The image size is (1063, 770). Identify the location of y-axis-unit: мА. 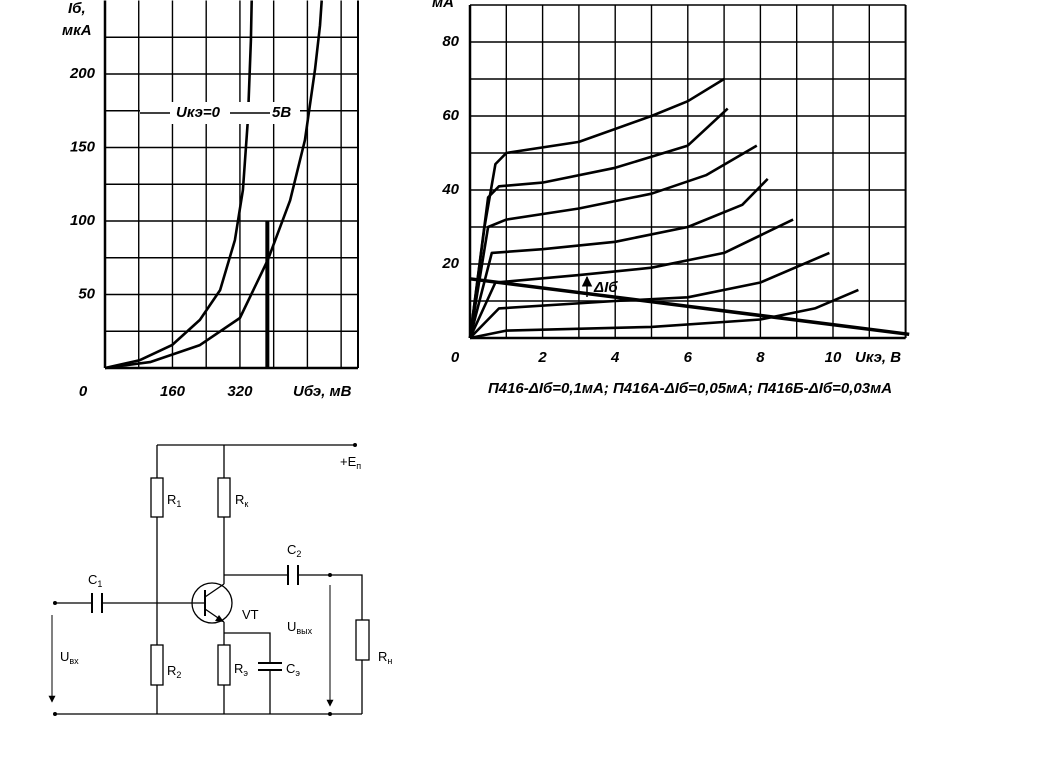
(443, 5).